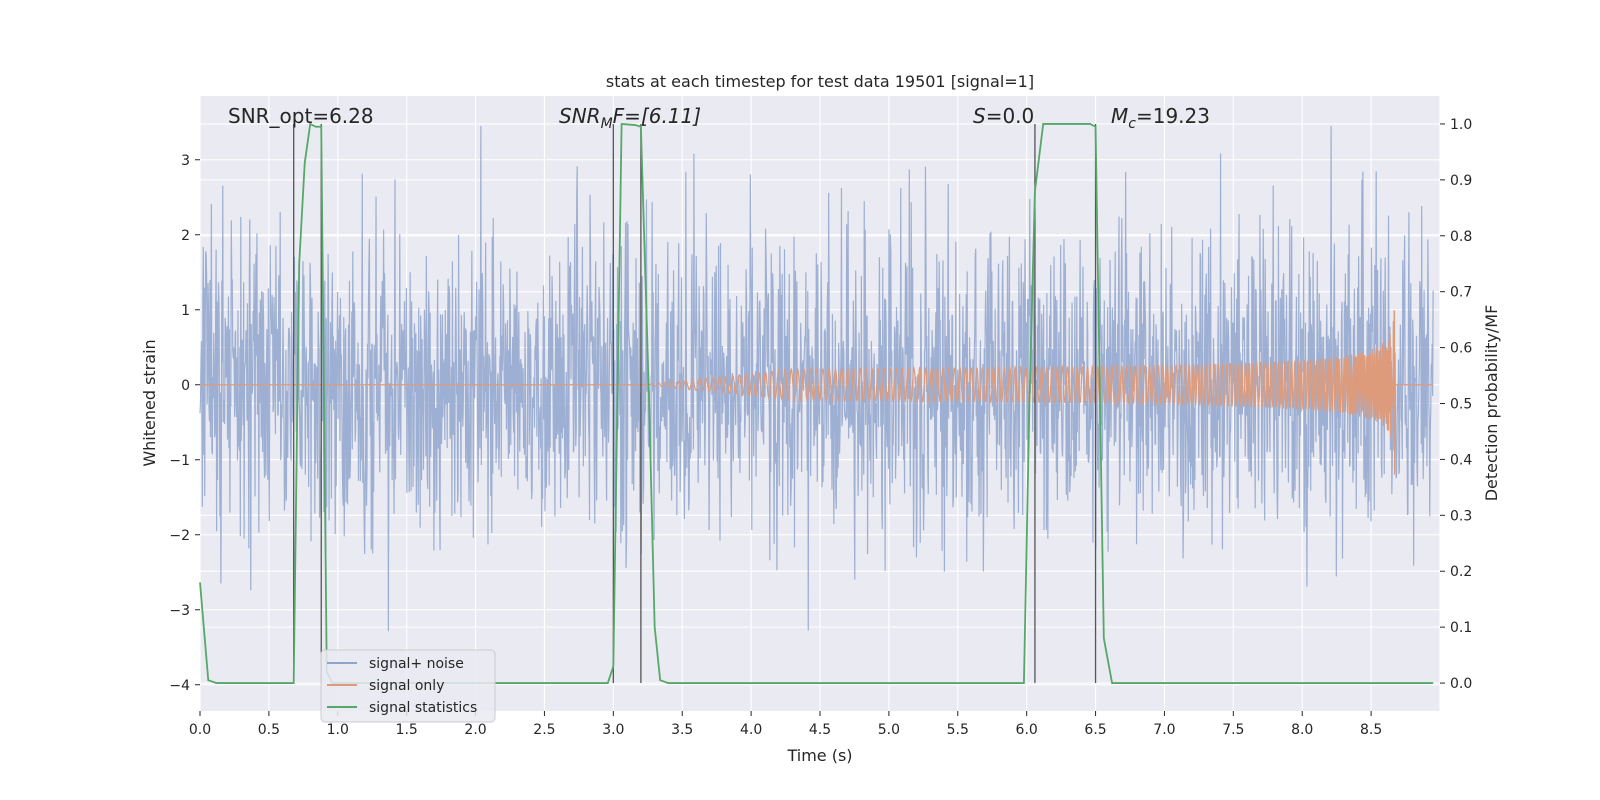  Describe the element at coordinates (1302, 730) in the screenshot. I see `x-tick-label: 8.0` at that location.